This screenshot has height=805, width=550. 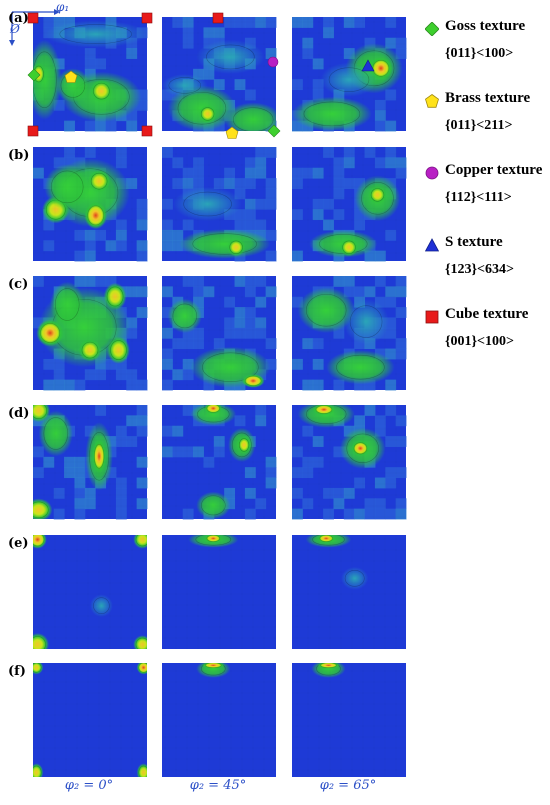 What do you see at coordinates (18, 18) in the screenshot?
I see `row-label-a: (a)` at bounding box center [18, 18].